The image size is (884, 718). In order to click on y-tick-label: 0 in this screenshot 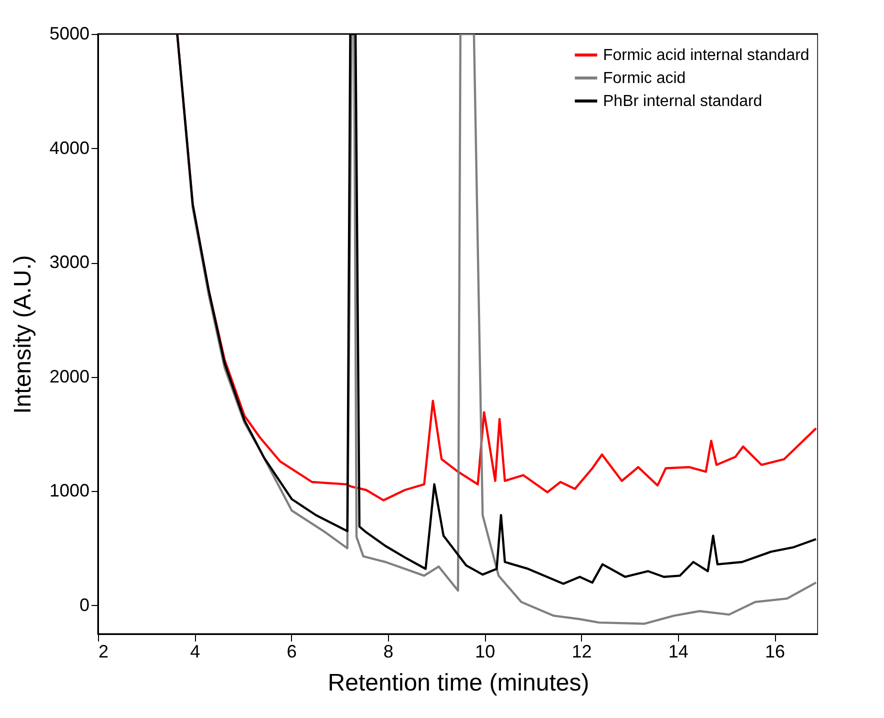, I will do `click(84, 604)`.